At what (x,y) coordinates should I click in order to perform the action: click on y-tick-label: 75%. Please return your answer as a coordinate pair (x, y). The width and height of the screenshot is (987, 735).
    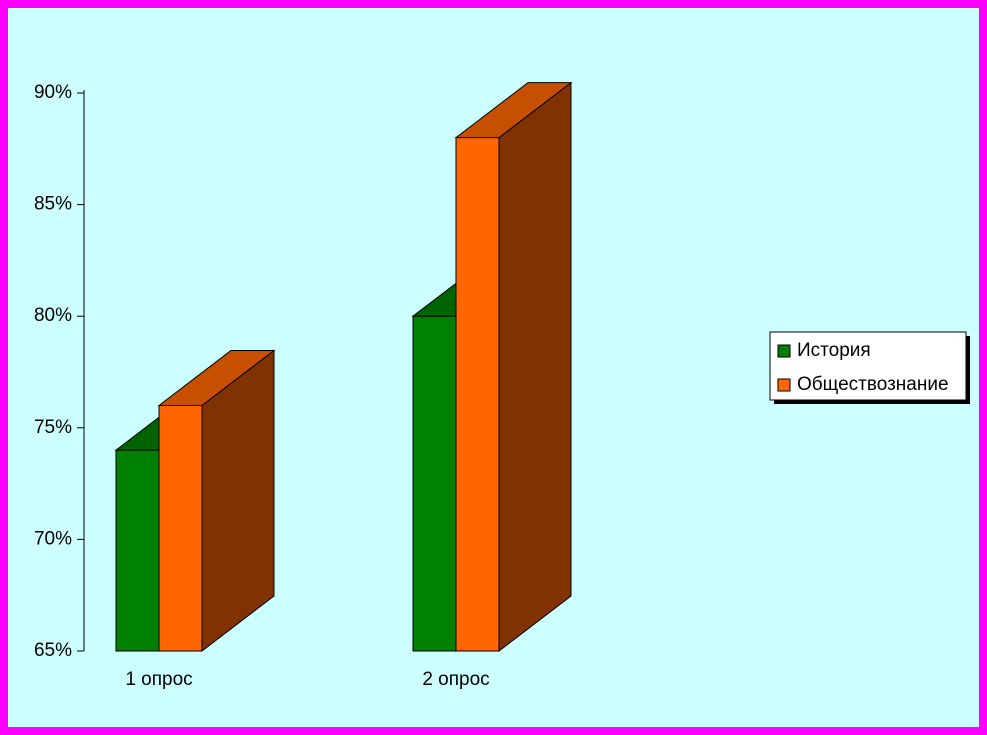
    Looking at the image, I should click on (53, 427).